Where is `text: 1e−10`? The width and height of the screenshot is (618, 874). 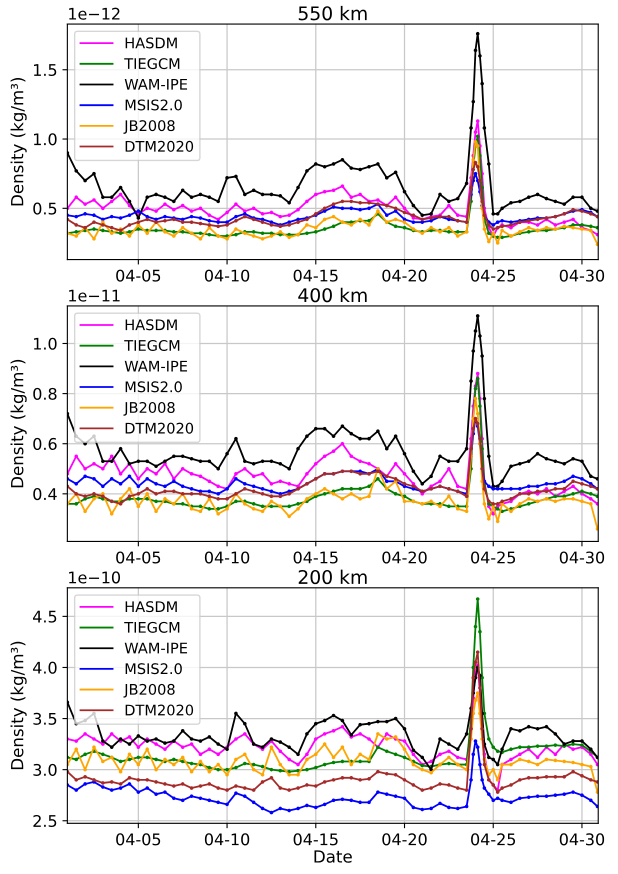 text: 1e−10 is located at coordinates (94, 577).